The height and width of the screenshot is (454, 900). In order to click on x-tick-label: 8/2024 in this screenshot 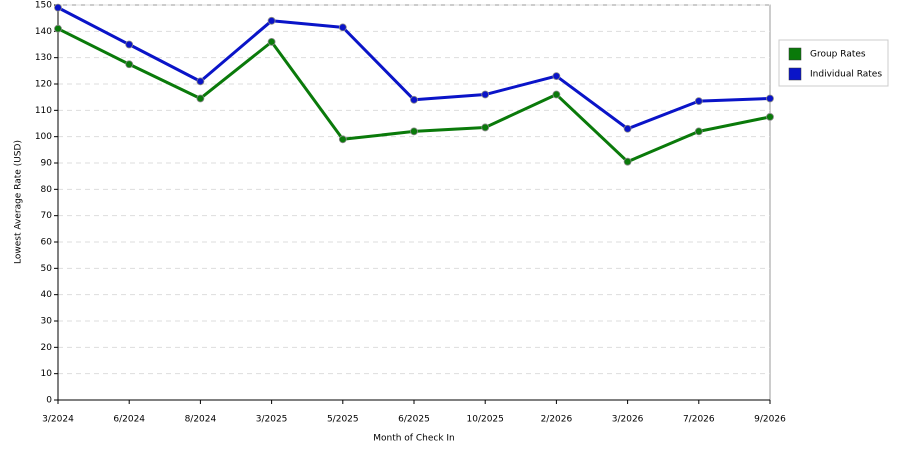, I will do `click(201, 420)`.